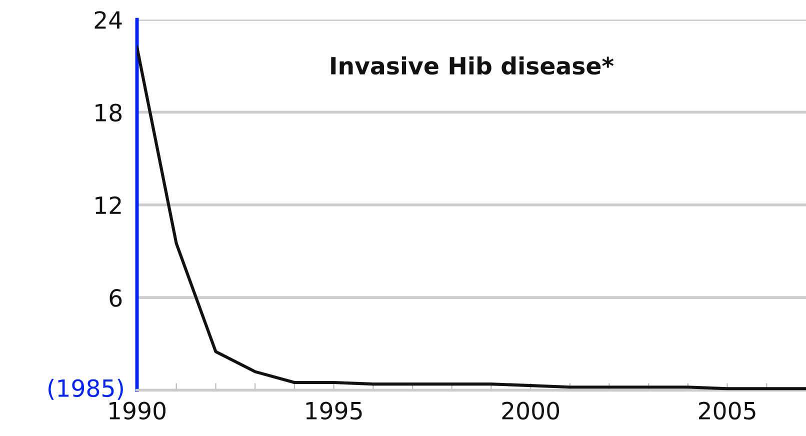 This screenshot has width=806, height=436. I want to click on x-tick-label: 2000, so click(531, 411).